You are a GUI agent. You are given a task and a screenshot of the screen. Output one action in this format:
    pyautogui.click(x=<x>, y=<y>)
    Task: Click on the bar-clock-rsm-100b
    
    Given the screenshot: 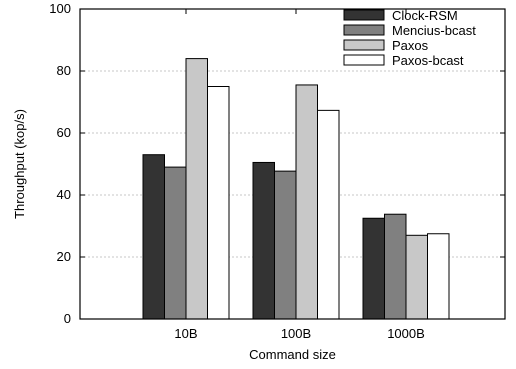 What is the action you would take?
    pyautogui.click(x=263, y=240)
    